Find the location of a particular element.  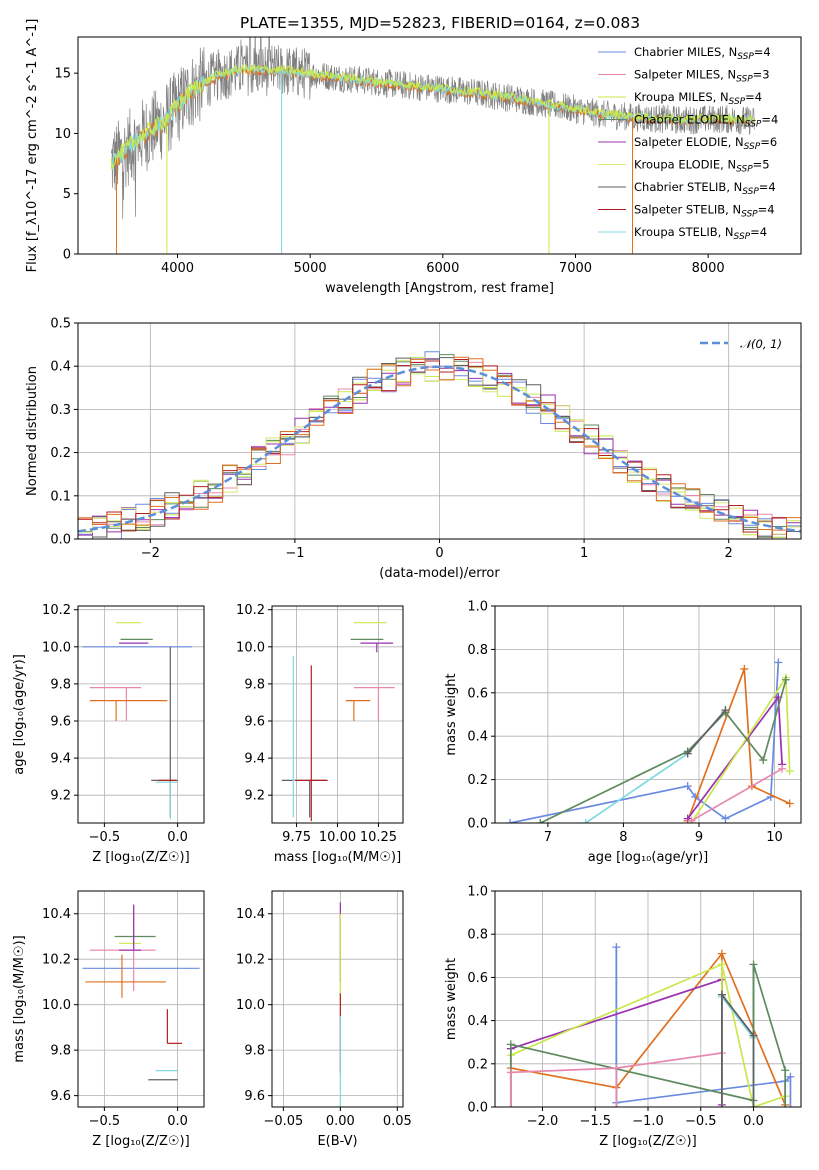

x-tick-label: 8000 is located at coordinates (708, 268).